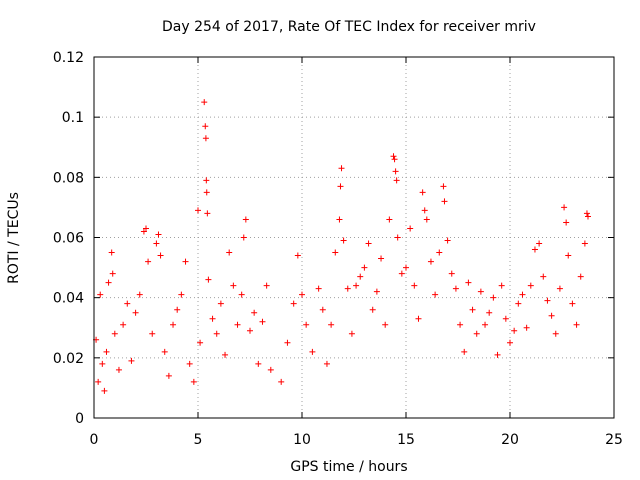 The height and width of the screenshot is (480, 640). I want to click on x-tick-label: 15, so click(406, 440).